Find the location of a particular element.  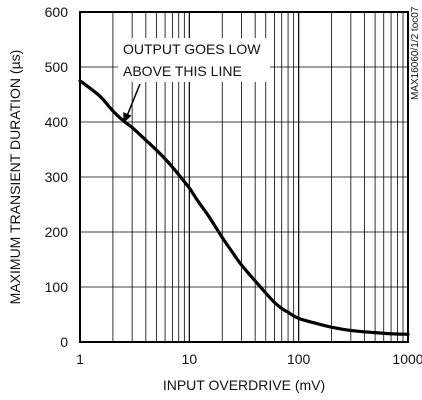

y-tick-labels: 0 100 200 300 400 500 600 is located at coordinates (57, 177).